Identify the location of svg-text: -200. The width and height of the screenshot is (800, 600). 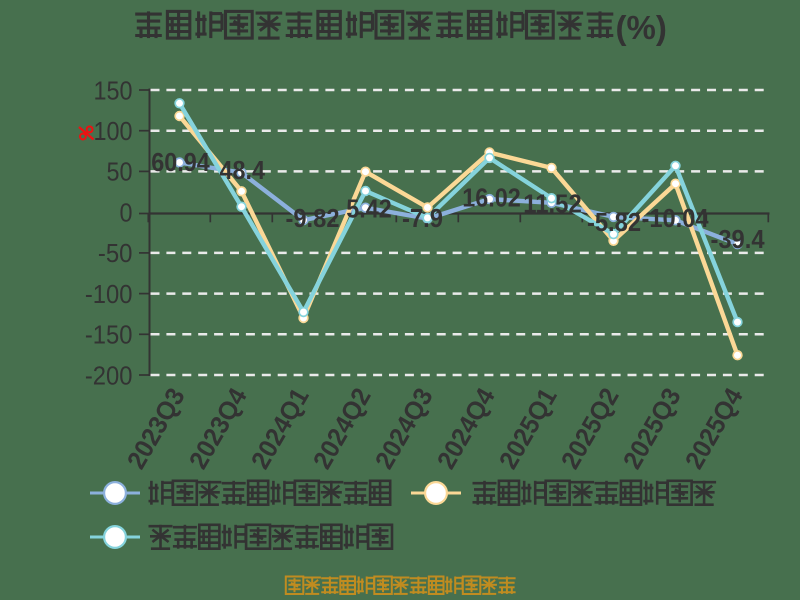
(109, 375).